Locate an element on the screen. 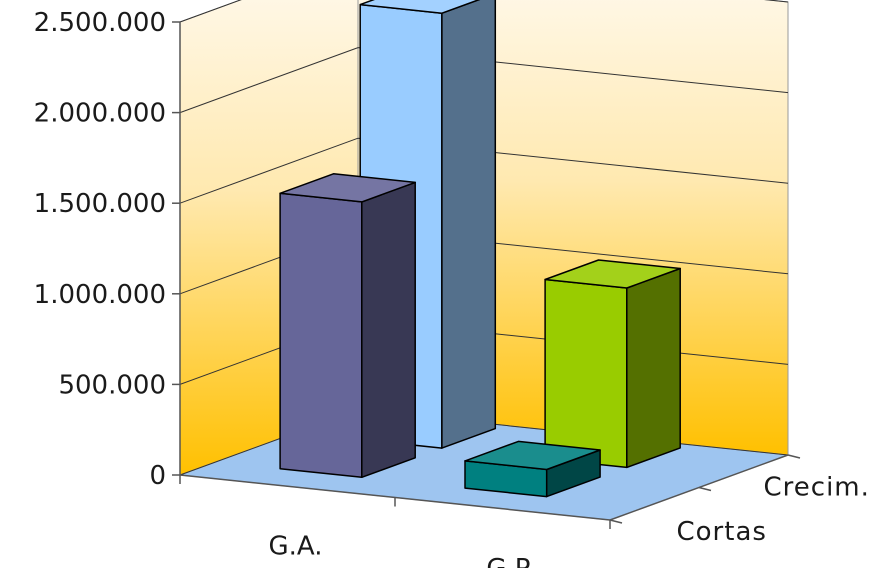  series-label: Cortas is located at coordinates (722, 532).